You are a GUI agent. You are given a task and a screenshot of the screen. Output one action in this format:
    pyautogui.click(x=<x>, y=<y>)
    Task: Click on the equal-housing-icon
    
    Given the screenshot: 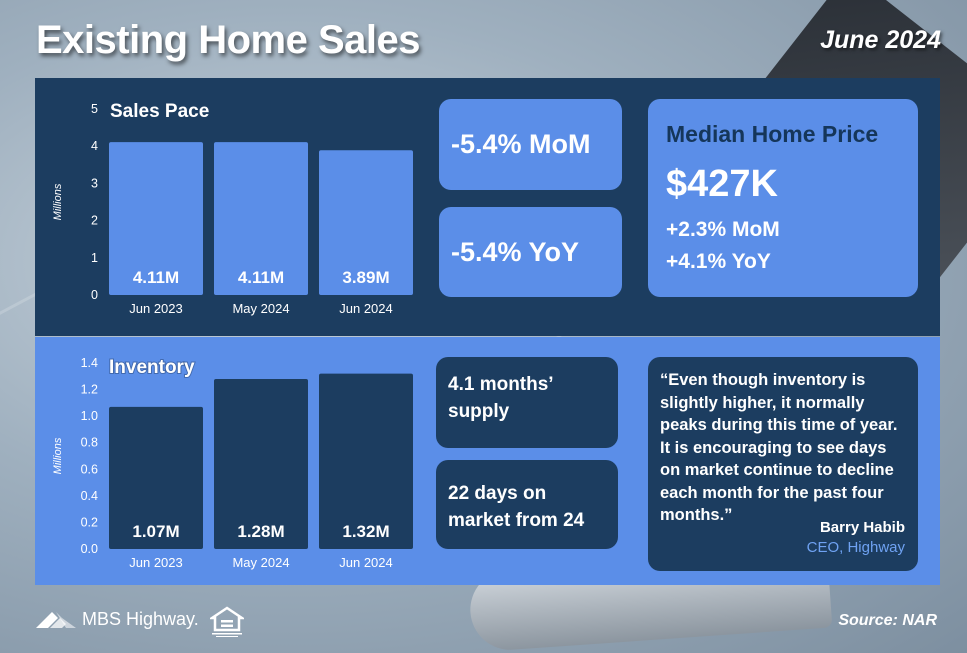 What is the action you would take?
    pyautogui.click(x=227, y=621)
    